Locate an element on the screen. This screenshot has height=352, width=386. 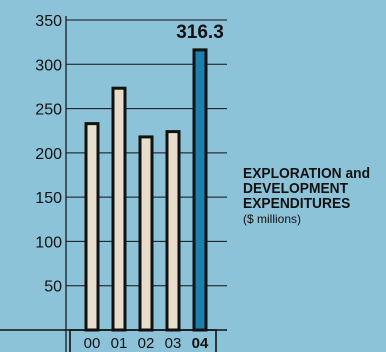
category-axis-box is located at coordinates (143, 340).